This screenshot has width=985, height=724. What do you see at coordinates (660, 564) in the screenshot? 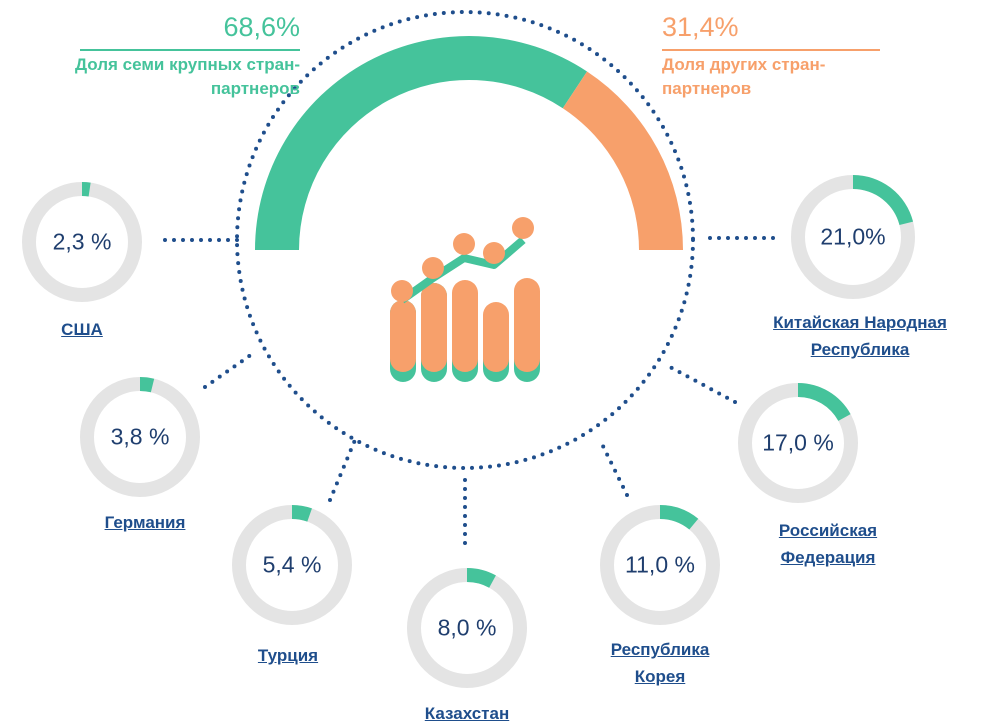
I see `donut-value: 11,0 %` at bounding box center [660, 564].